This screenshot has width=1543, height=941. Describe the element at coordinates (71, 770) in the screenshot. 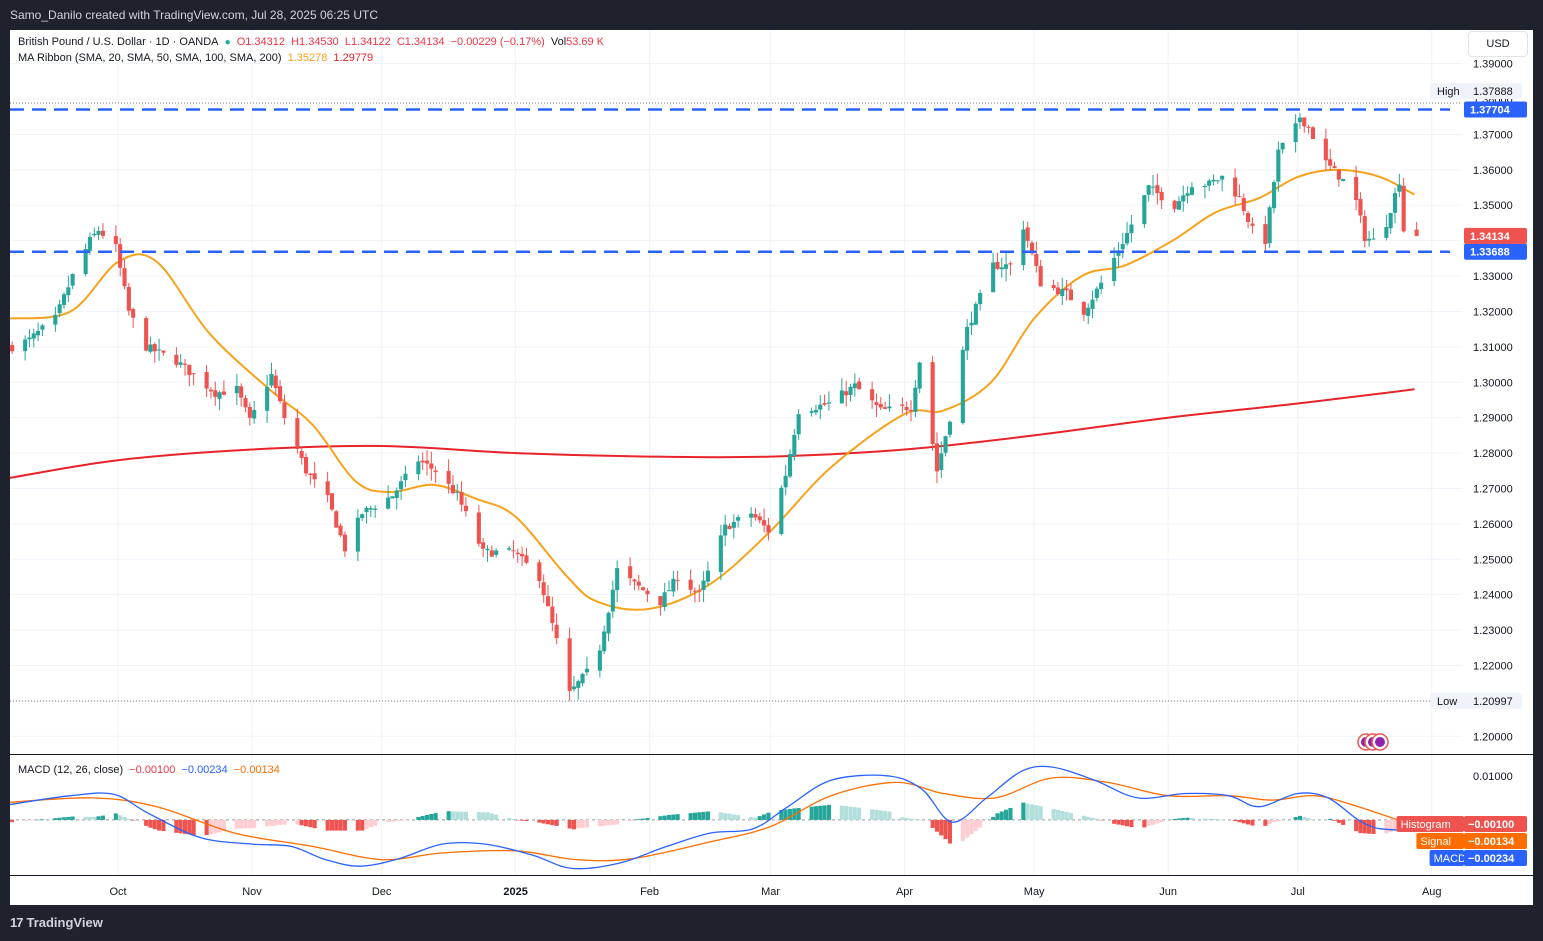

I see `macd-title: MACD (12, 26, close)` at that location.